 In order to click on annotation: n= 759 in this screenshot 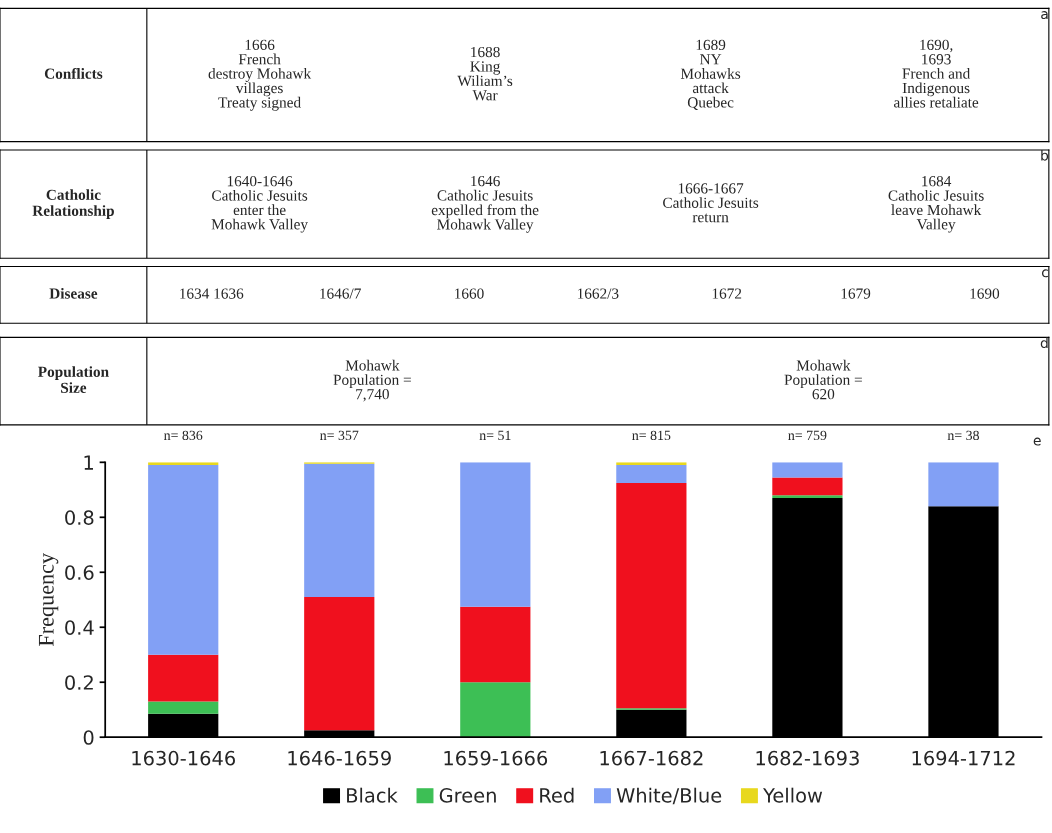, I will do `click(807, 435)`.